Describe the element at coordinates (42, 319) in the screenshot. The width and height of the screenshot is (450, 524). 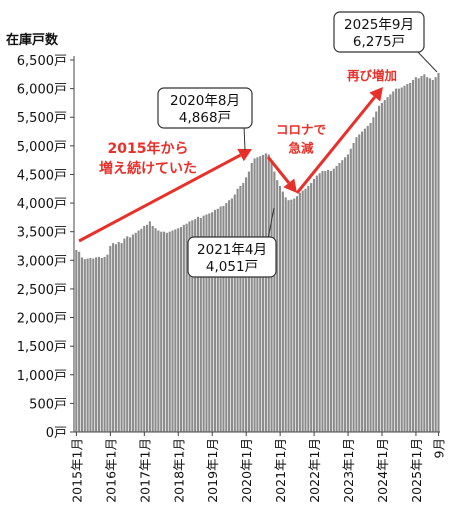
I see `y-tick-label: 2,000戸` at that location.